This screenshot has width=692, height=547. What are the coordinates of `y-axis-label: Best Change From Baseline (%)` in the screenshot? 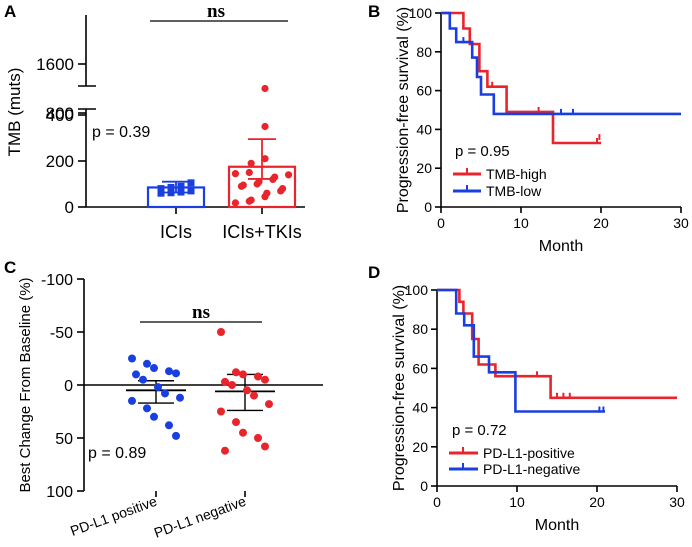 It's located at (25, 384).